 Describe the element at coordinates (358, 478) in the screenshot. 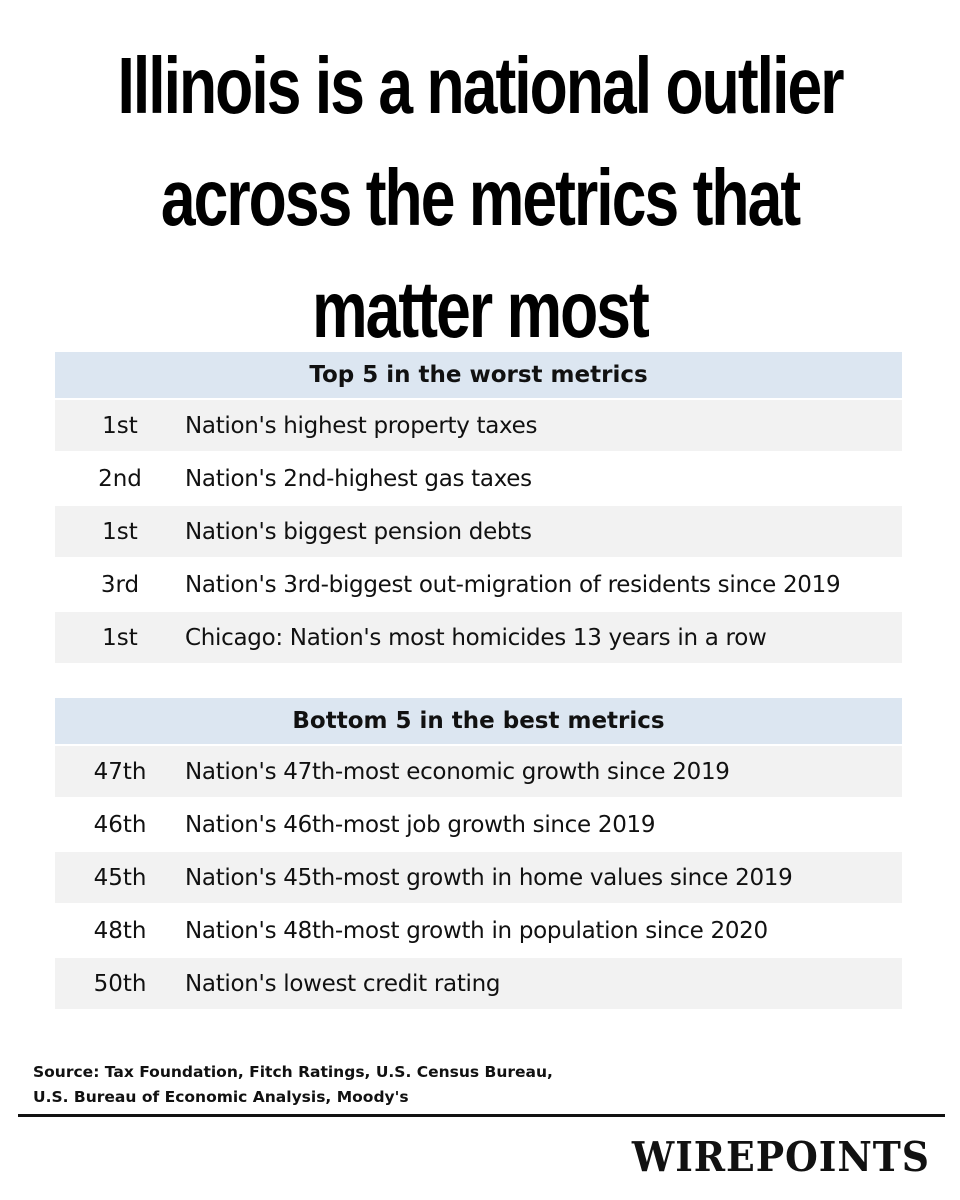

I see `metric-cell: Nation's 2nd-highest gas taxes` at that location.